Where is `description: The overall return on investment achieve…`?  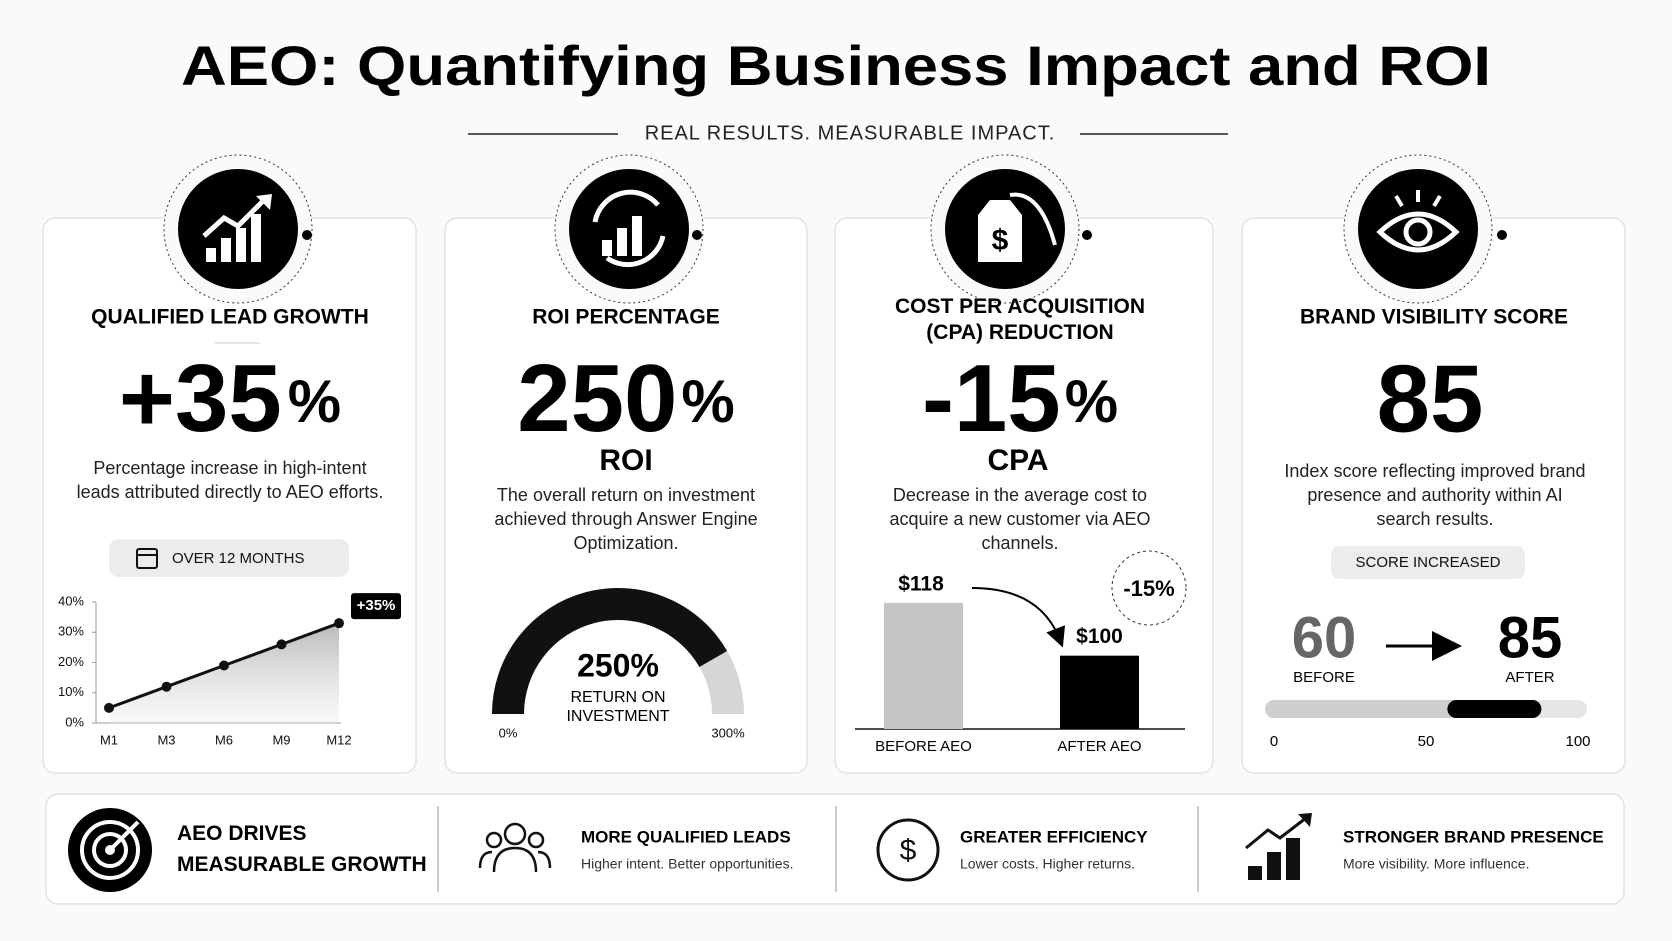 description: The overall return on investment achieve… is located at coordinates (626, 519).